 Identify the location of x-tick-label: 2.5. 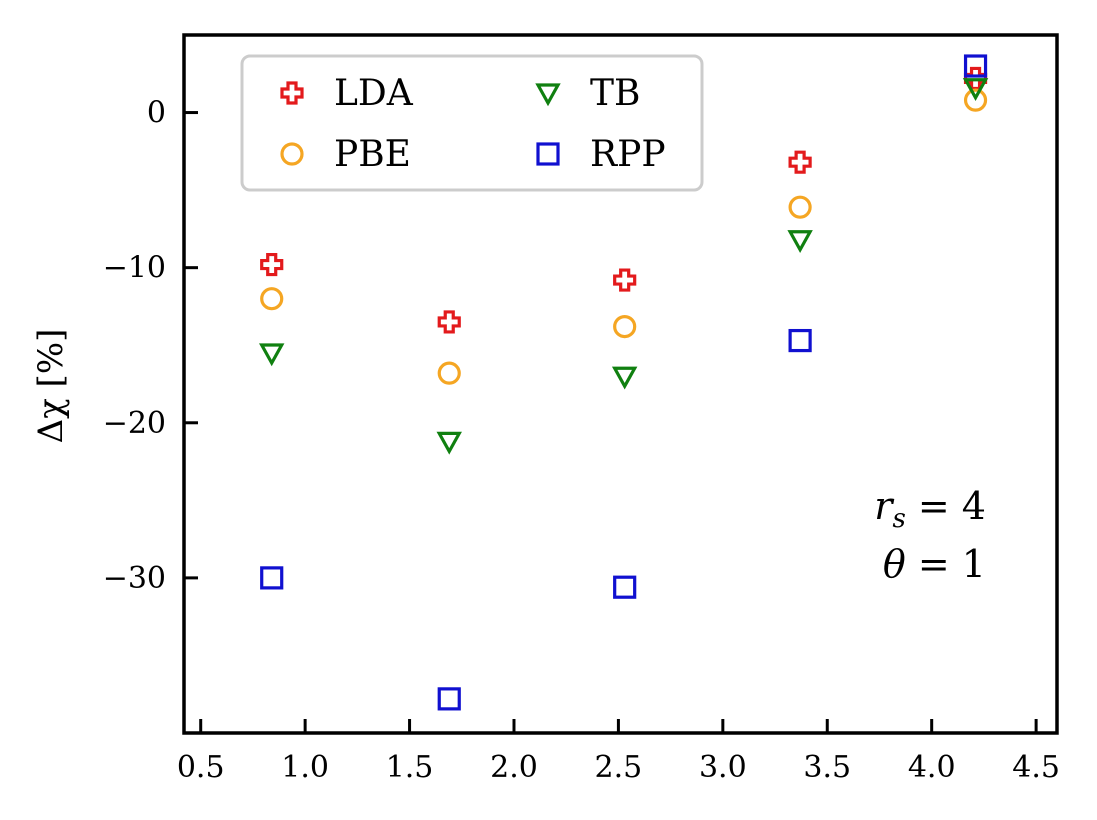
(619, 767).